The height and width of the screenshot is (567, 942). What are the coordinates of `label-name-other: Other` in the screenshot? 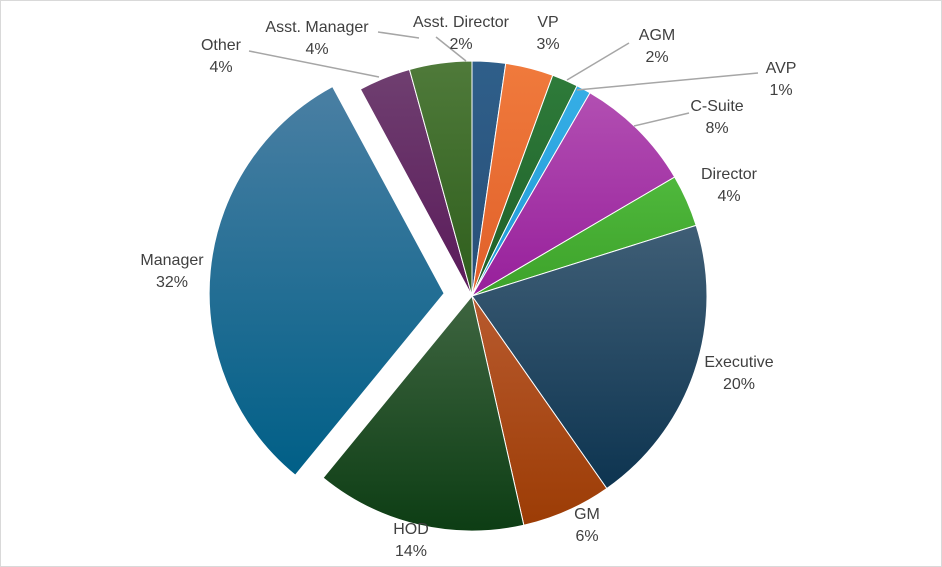 It's located at (221, 45).